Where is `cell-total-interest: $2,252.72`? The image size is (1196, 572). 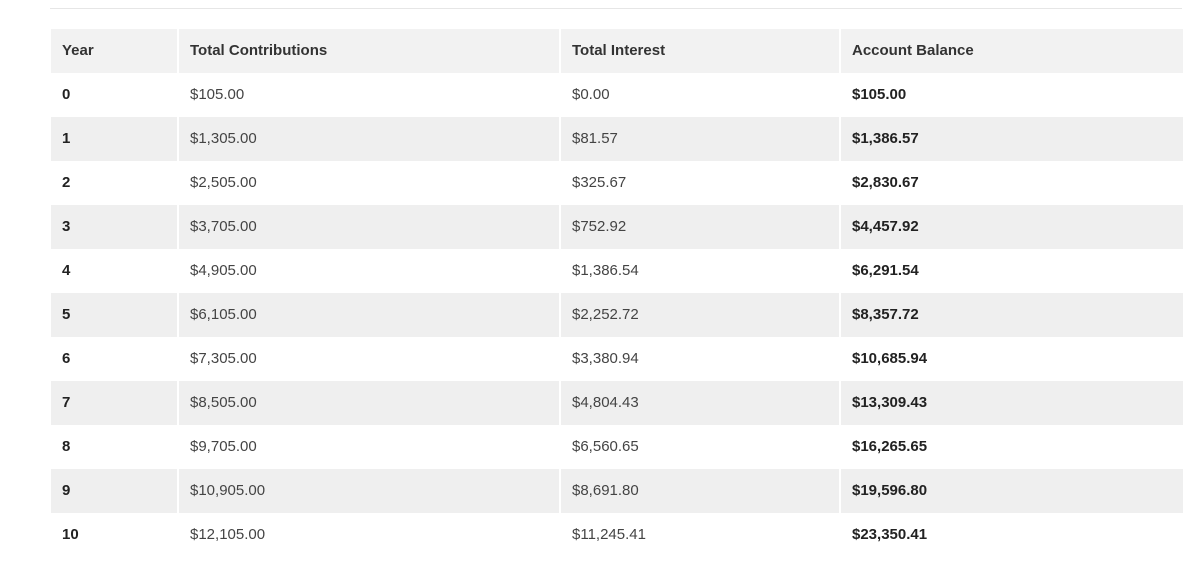
cell-total-interest: $2,252.72 is located at coordinates (700, 315).